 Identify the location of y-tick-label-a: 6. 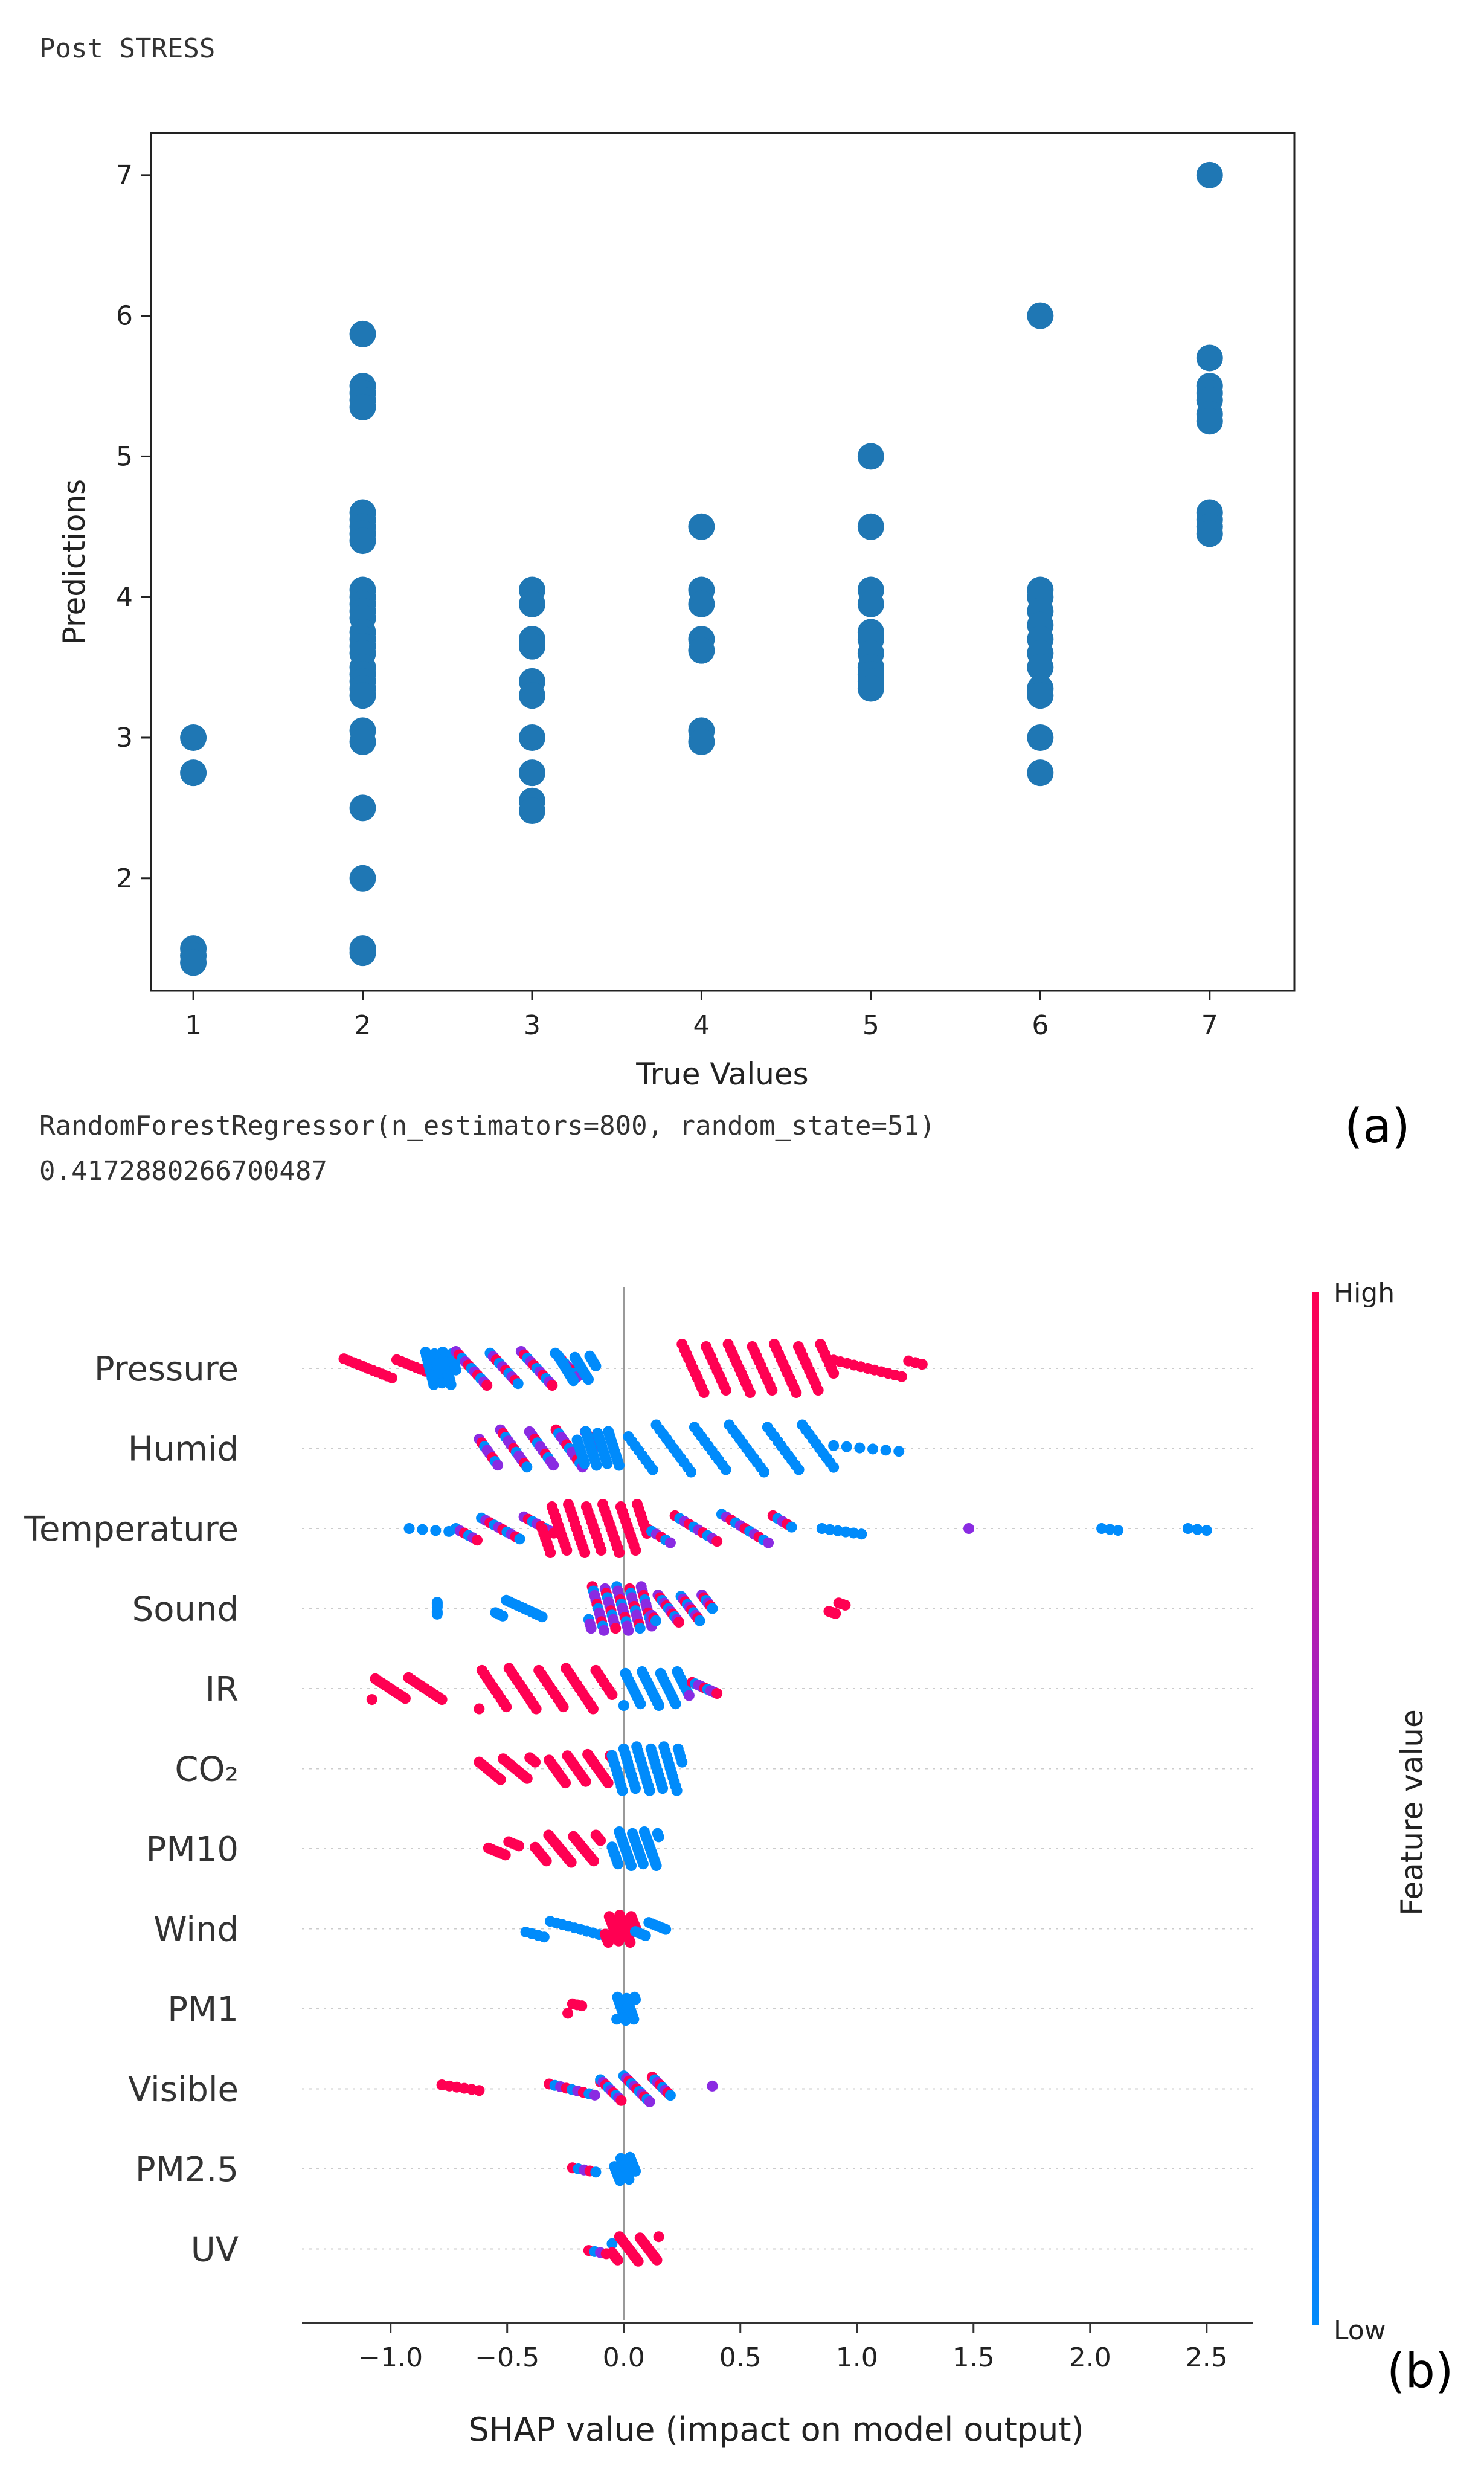
(124, 316).